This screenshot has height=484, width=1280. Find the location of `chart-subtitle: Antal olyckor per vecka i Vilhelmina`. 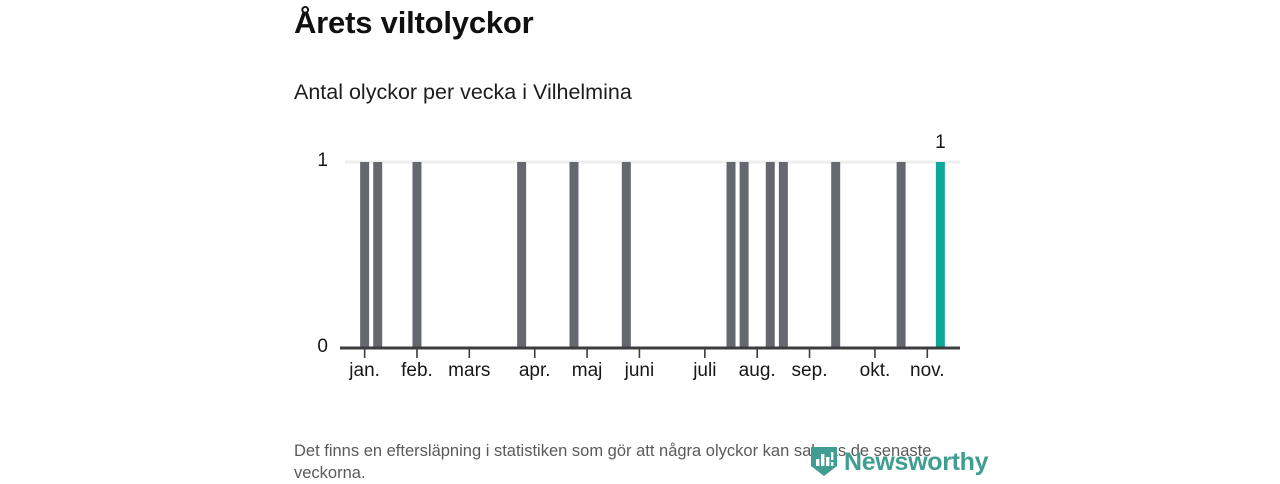

chart-subtitle: Antal olyckor per vecka i Vilhelmina is located at coordinates (463, 92).